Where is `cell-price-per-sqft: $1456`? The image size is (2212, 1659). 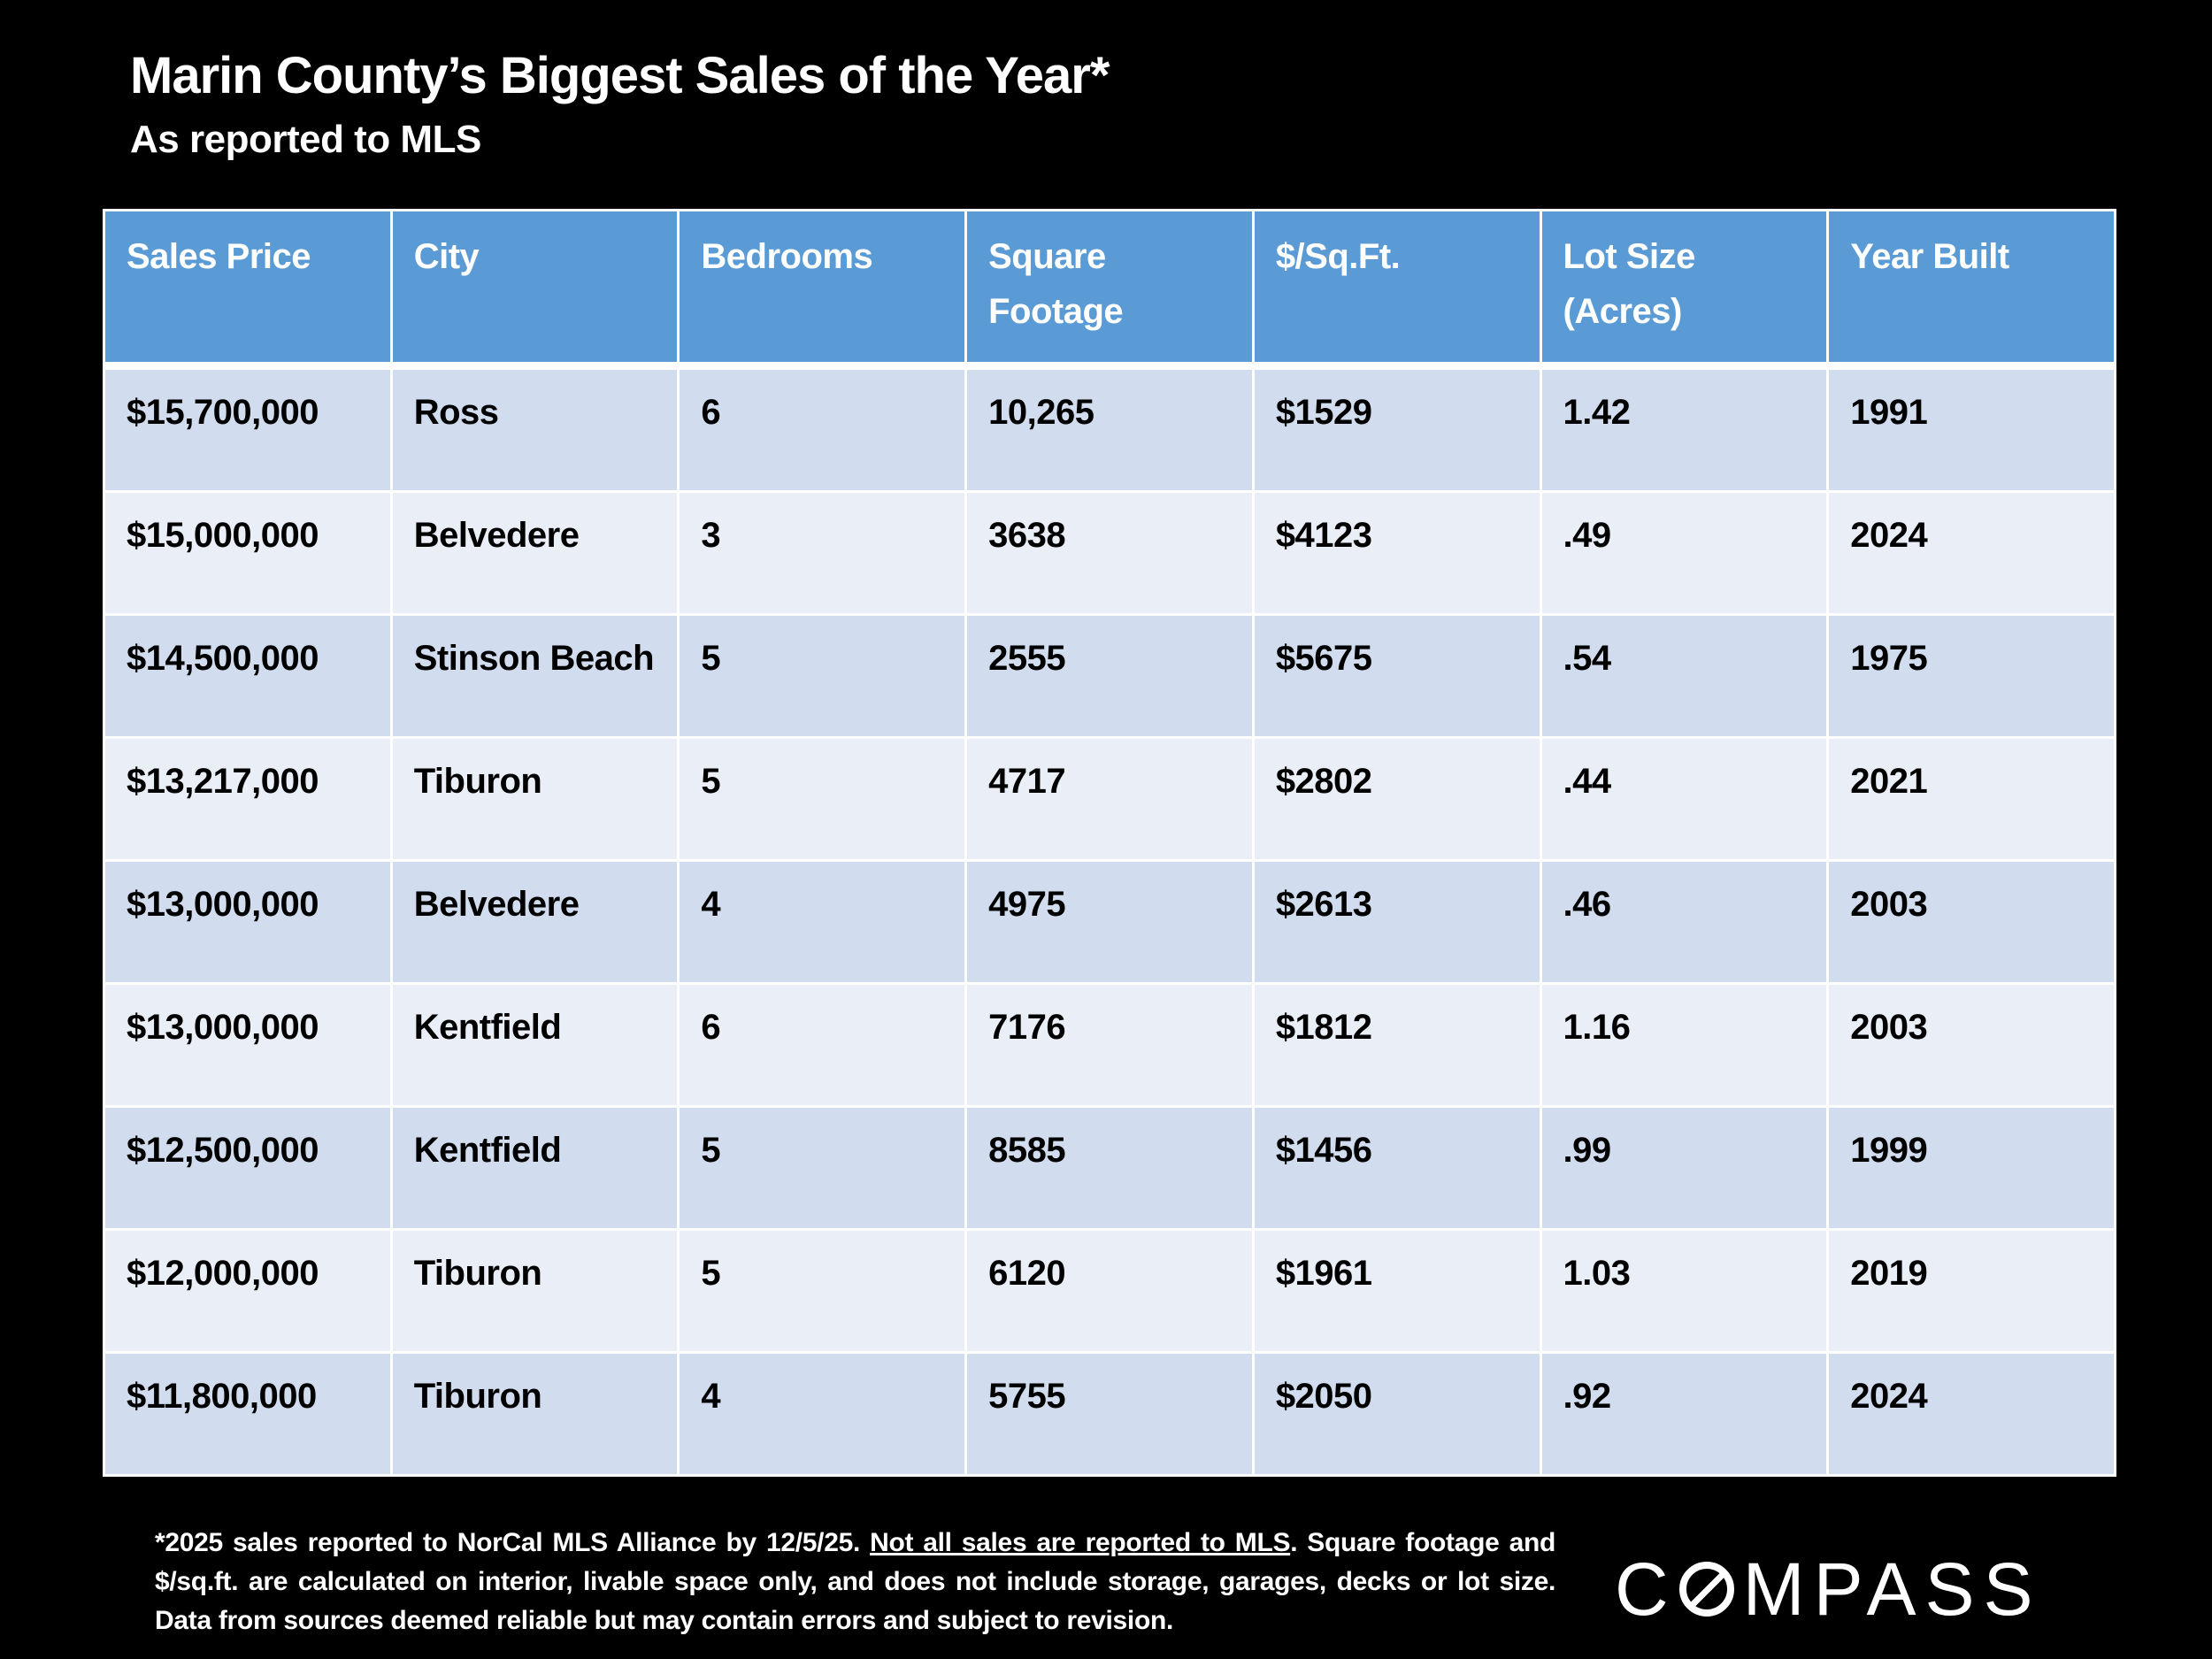 cell-price-per-sqft: $1456 is located at coordinates (1397, 1168).